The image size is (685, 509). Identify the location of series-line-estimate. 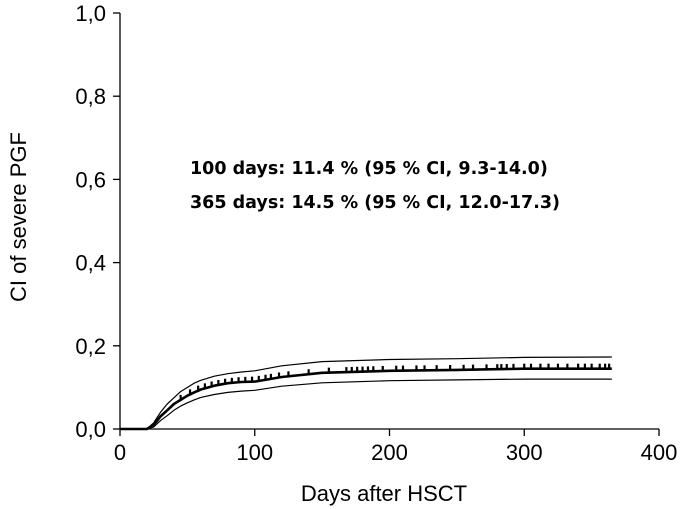
(366, 399).